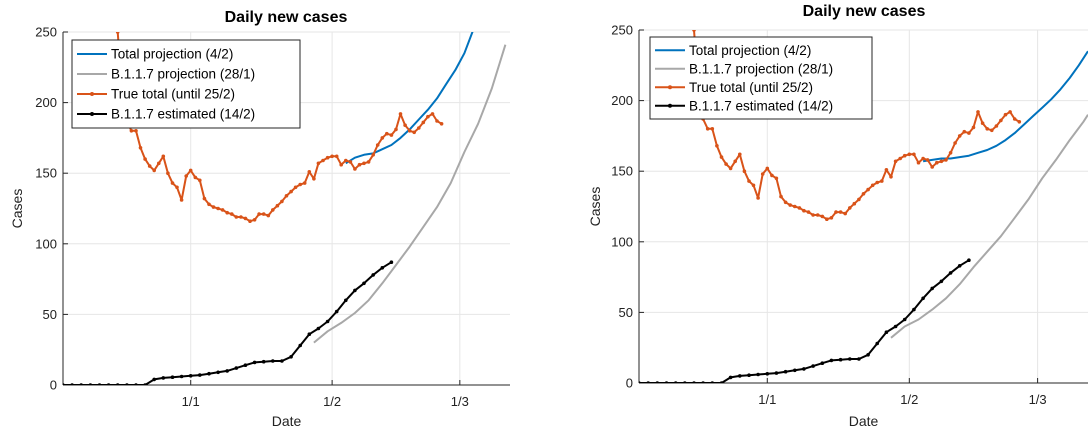 Image resolution: width=1088 pixels, height=435 pixels. I want to click on y-tick-label: 250, so click(622, 30).